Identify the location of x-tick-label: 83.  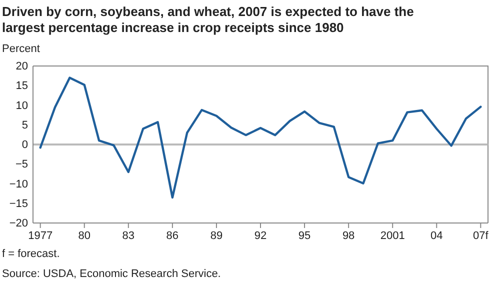
(128, 236).